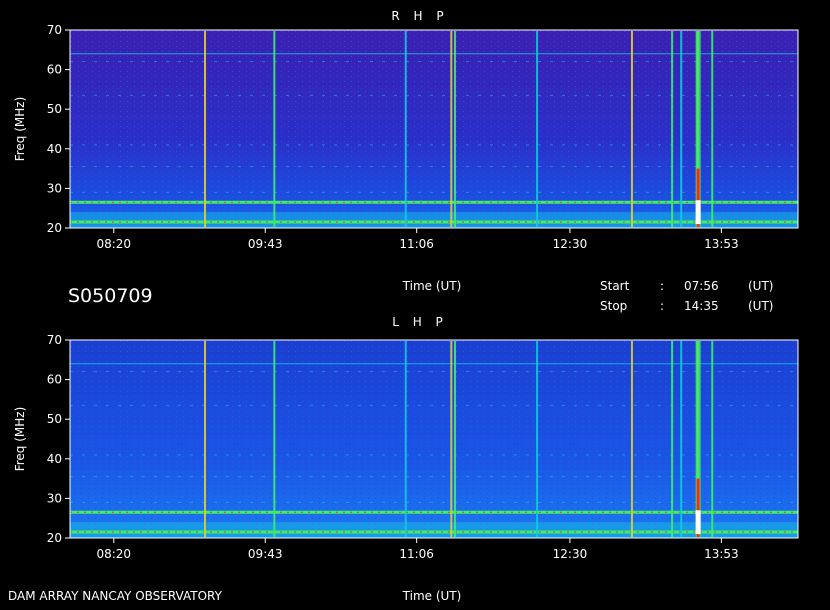  Describe the element at coordinates (419, 16) in the screenshot. I see `rhp-title: R H P` at that location.